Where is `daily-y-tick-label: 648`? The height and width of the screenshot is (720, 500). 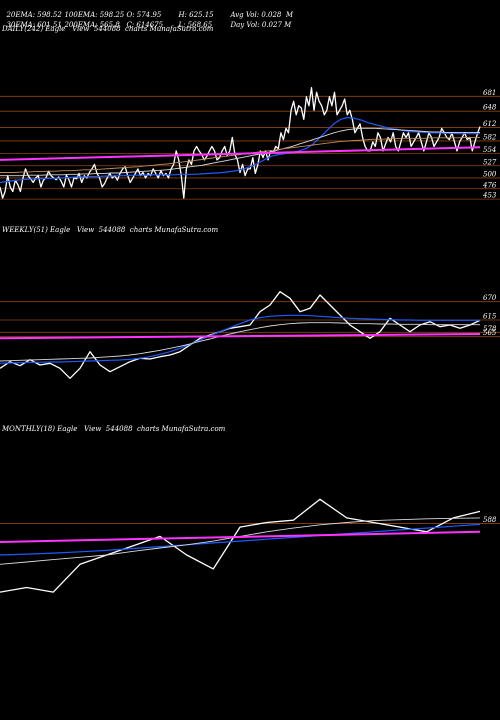 daily-y-tick-label: 648 is located at coordinates (490, 108).